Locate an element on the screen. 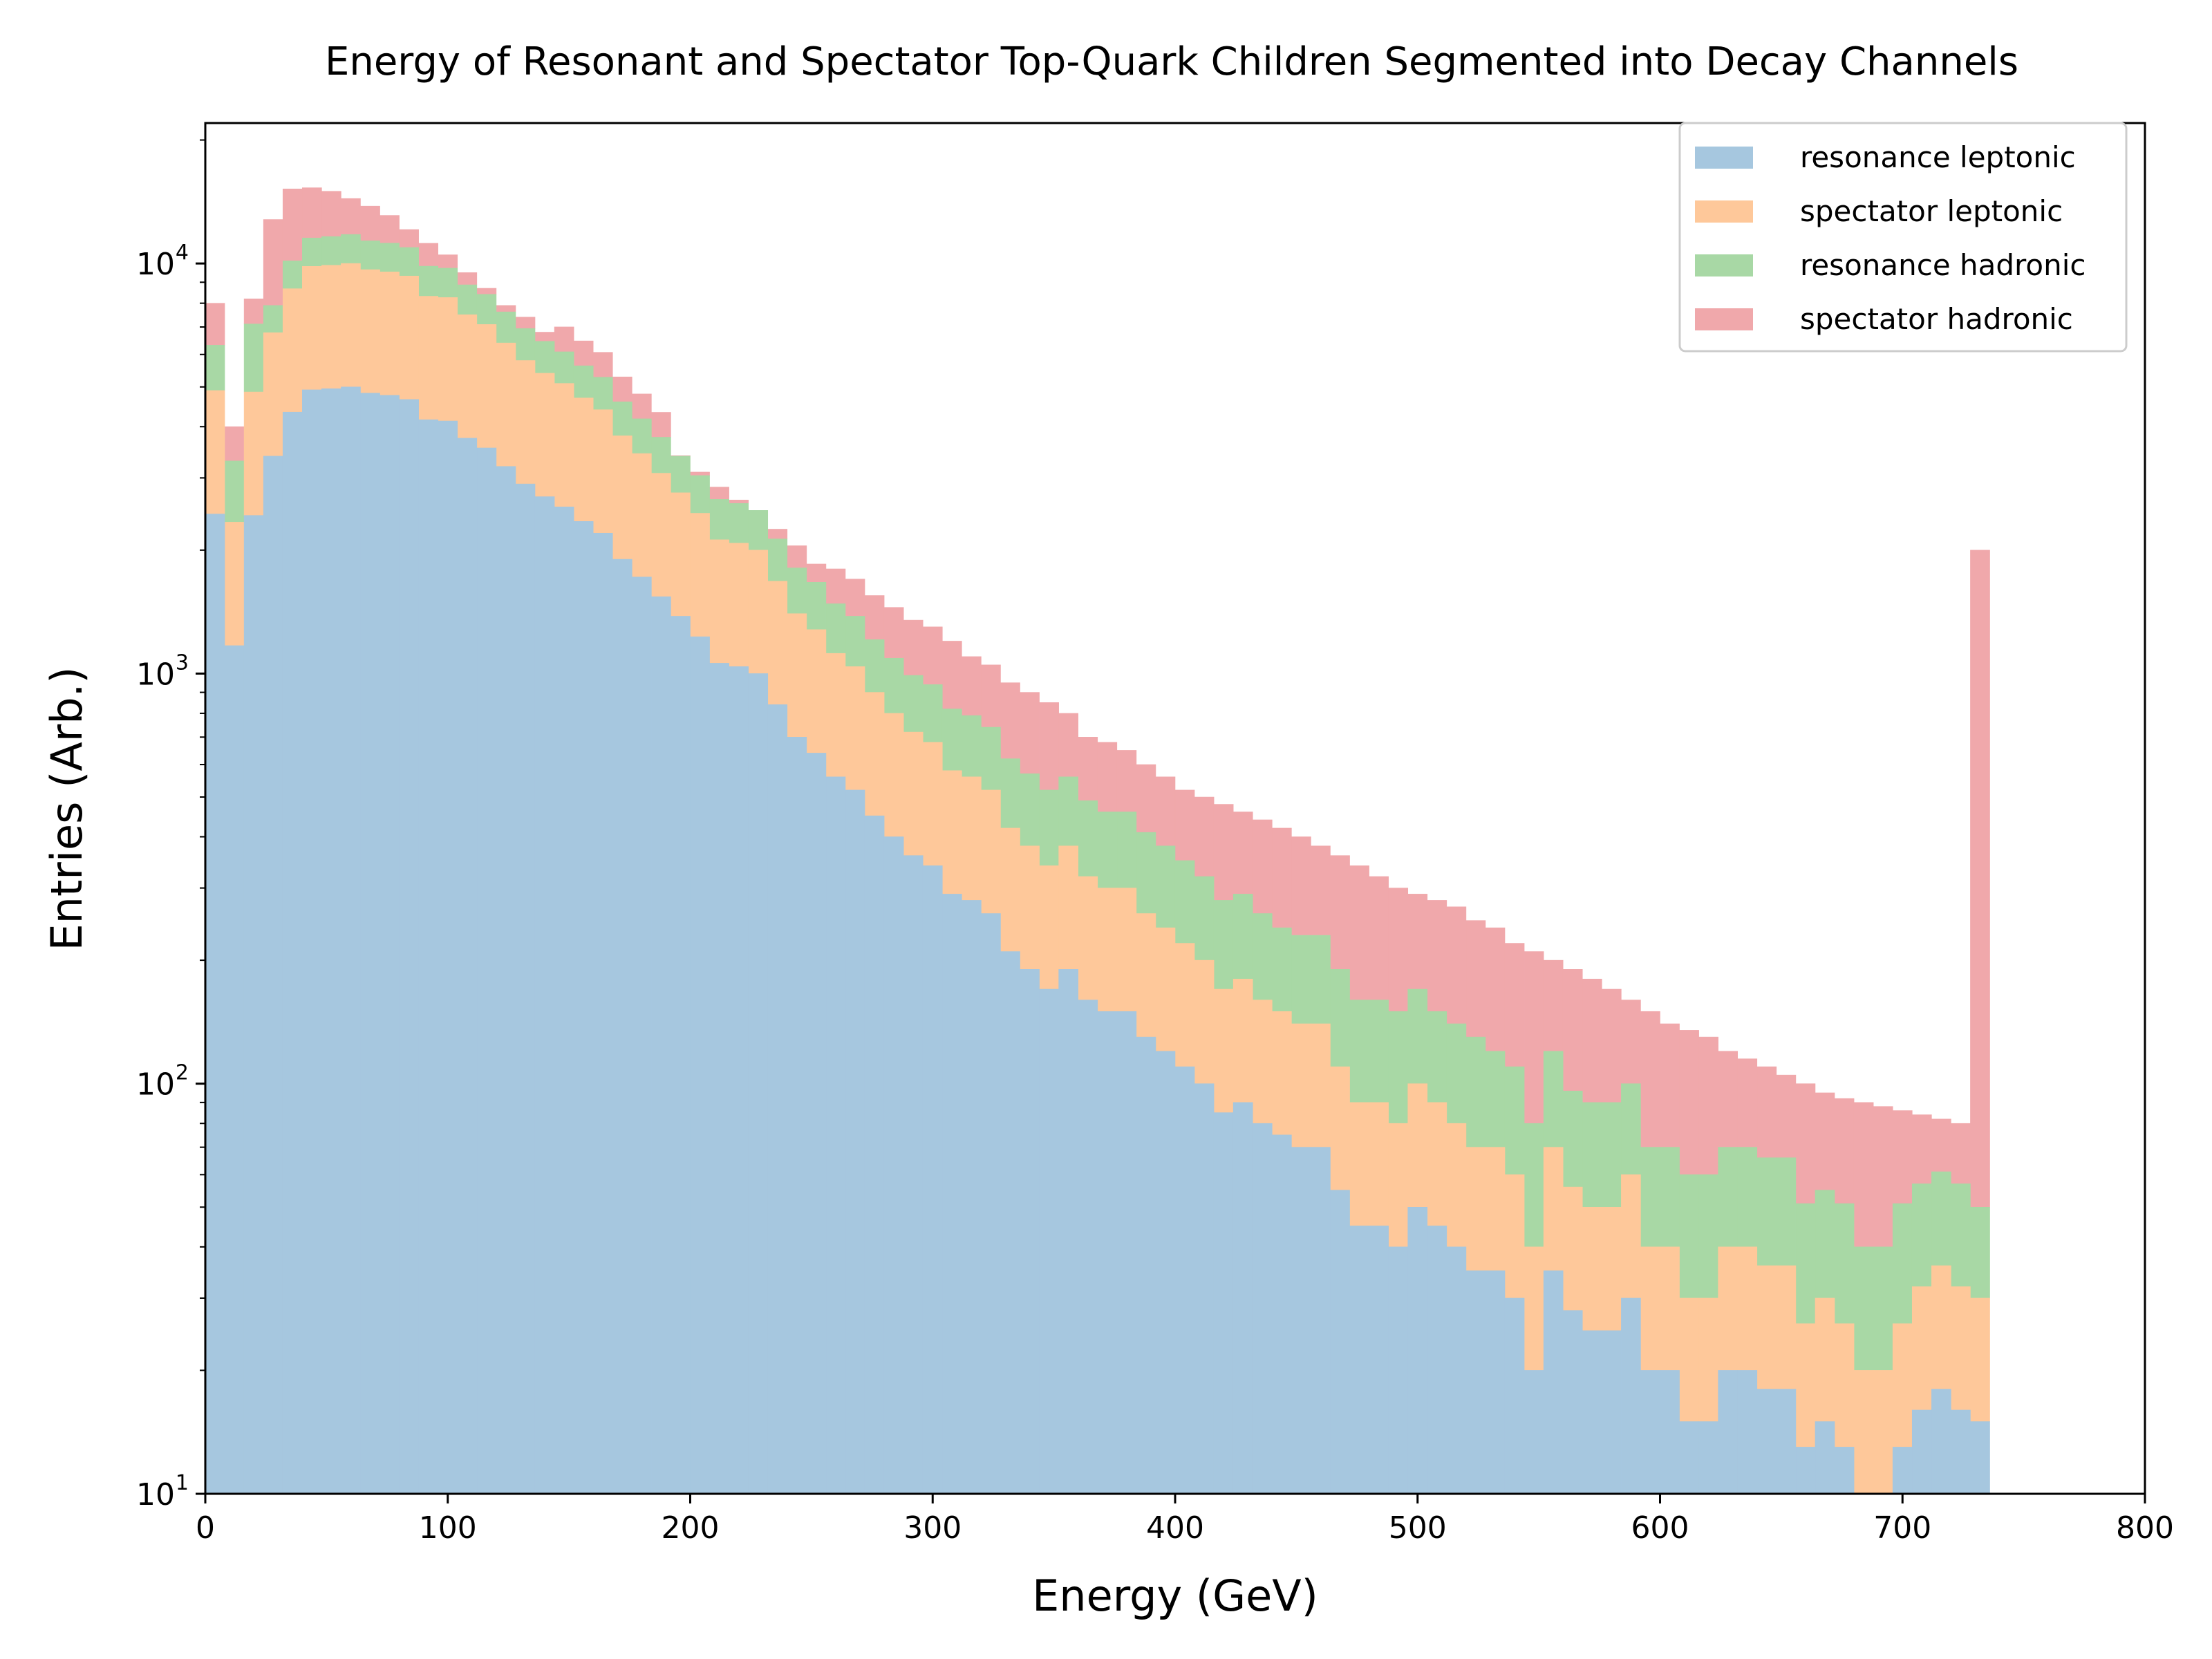 The width and height of the screenshot is (2212, 1659). x-tick-label: 100 is located at coordinates (448, 1528).